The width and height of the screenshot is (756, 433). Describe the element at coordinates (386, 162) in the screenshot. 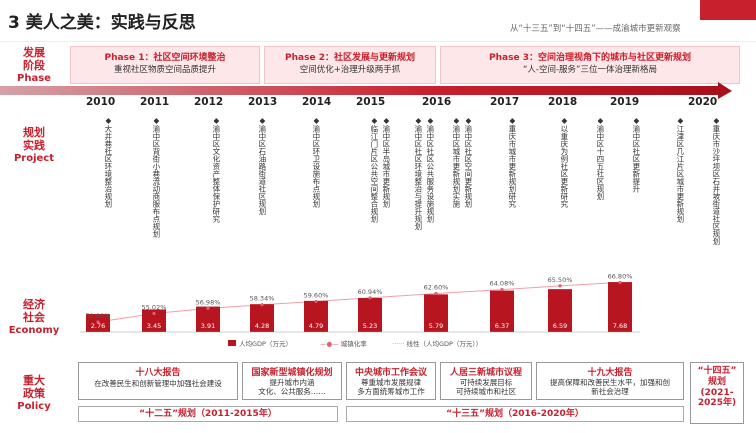

I see `project-item: ◆渝中区半岛城市更新规划` at that location.